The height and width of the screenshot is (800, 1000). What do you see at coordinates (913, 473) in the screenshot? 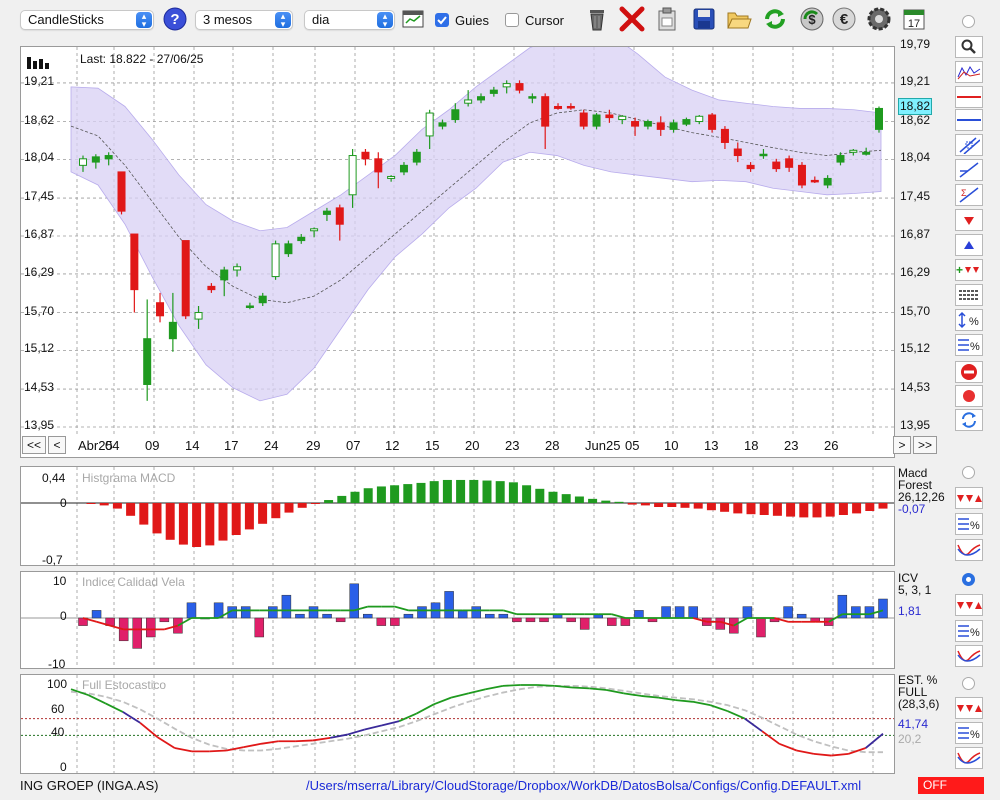
I see `macd-name1: Macd` at bounding box center [913, 473].